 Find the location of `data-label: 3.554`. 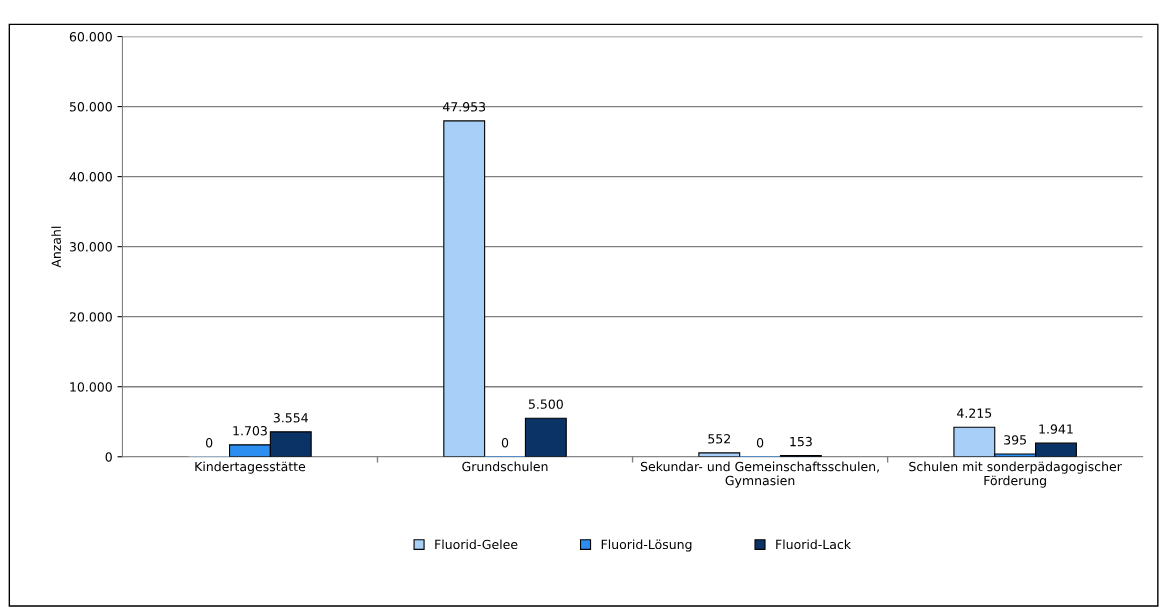

data-label: 3.554 is located at coordinates (290, 418).